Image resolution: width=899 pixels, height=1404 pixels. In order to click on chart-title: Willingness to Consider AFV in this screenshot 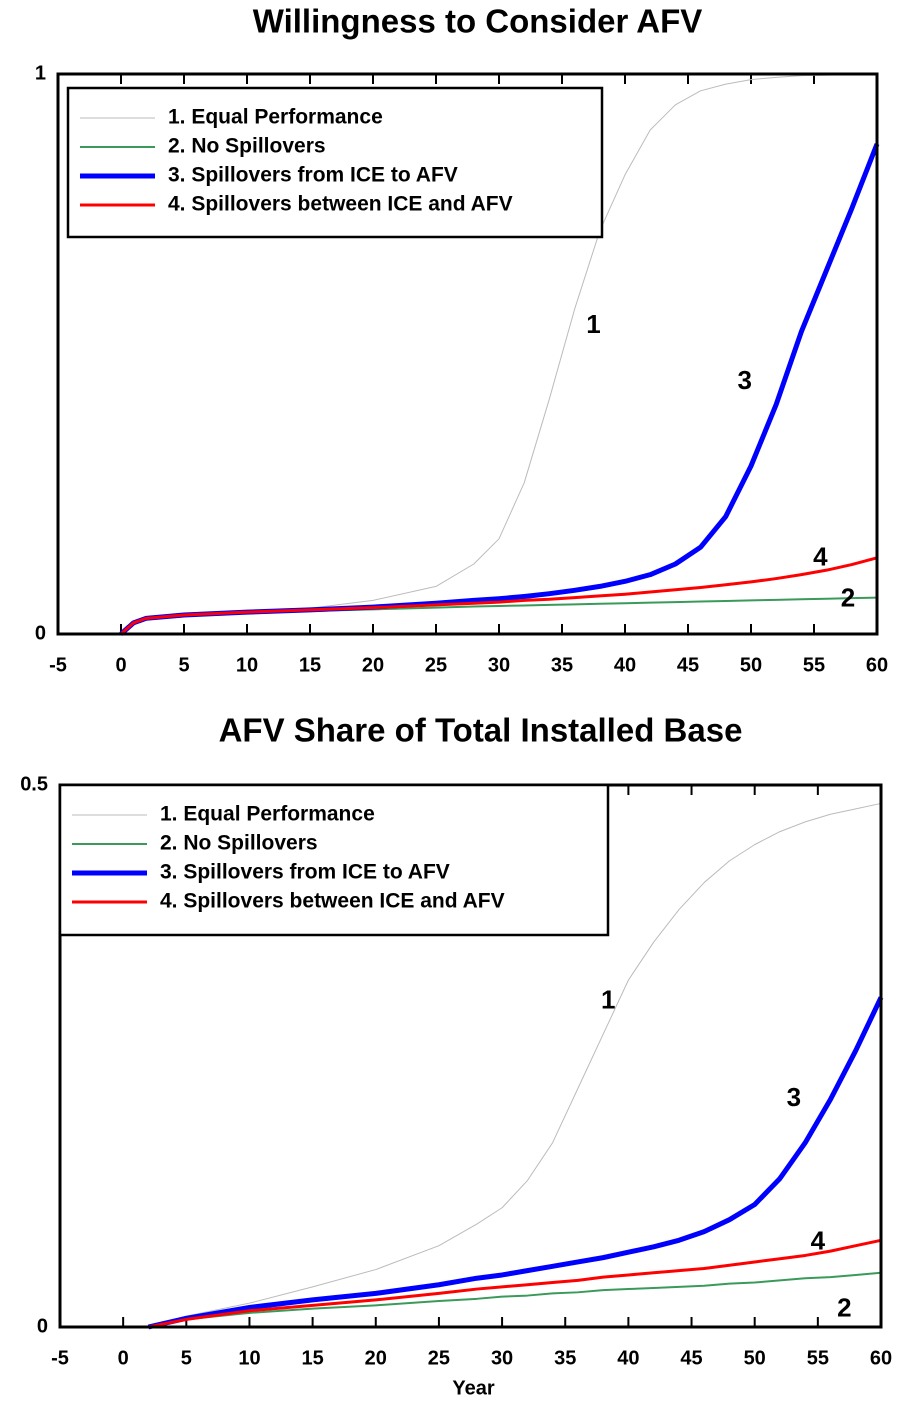, I will do `click(478, 21)`.